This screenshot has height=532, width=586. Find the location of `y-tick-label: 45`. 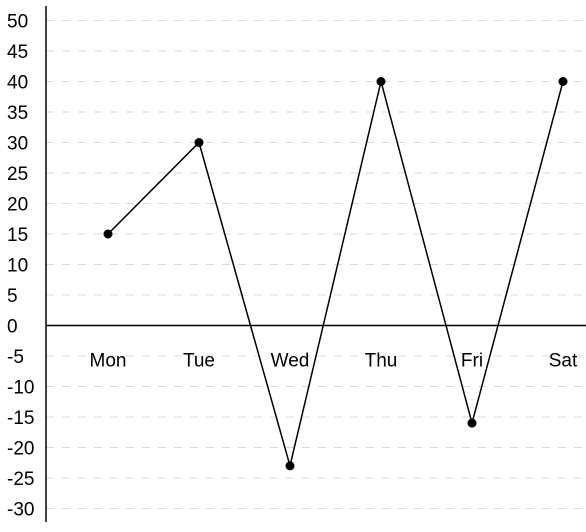

y-tick-label: 45 is located at coordinates (17, 52).